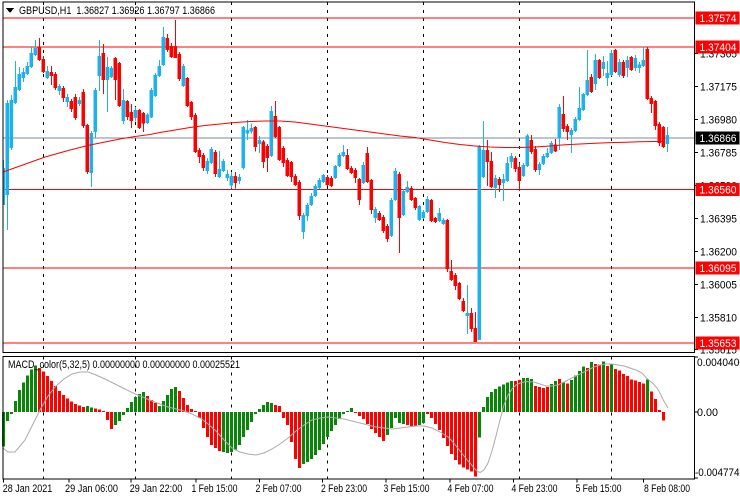 The image size is (740, 500). Describe the element at coordinates (717, 473) in the screenshot. I see `svg-text: -0.0047741` at that location.